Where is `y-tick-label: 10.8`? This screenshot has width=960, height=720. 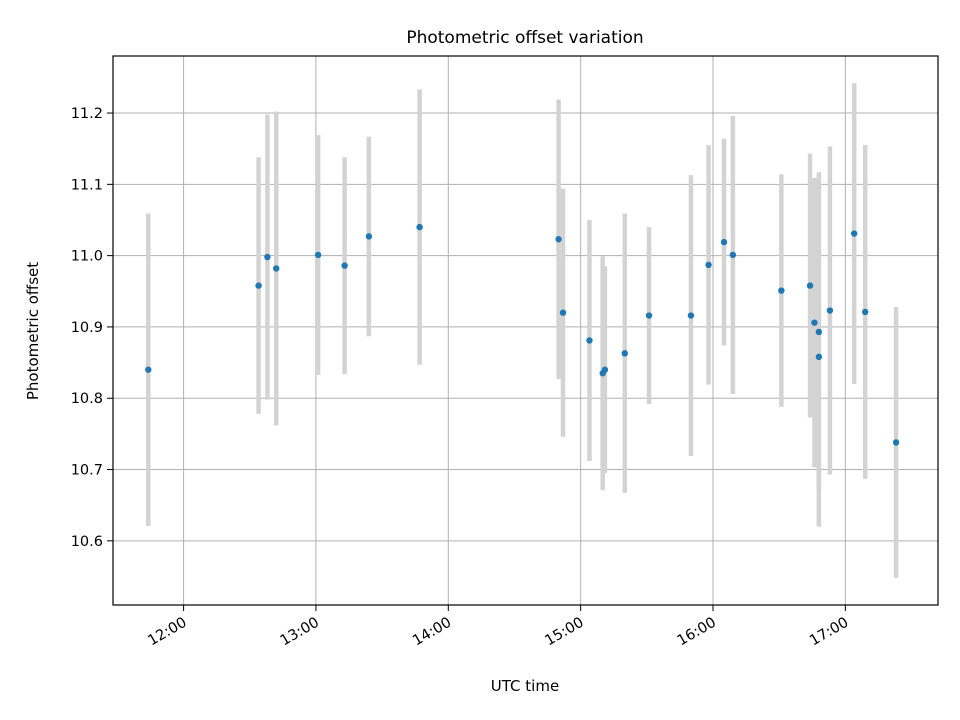
y-tick-label: 10.8 is located at coordinates (87, 399).